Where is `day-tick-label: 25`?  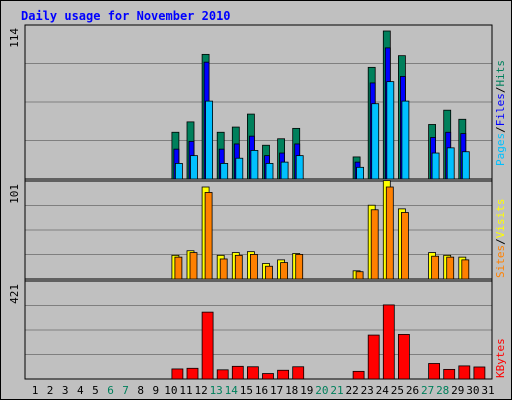
day-tick-label: 25 is located at coordinates (397, 390).